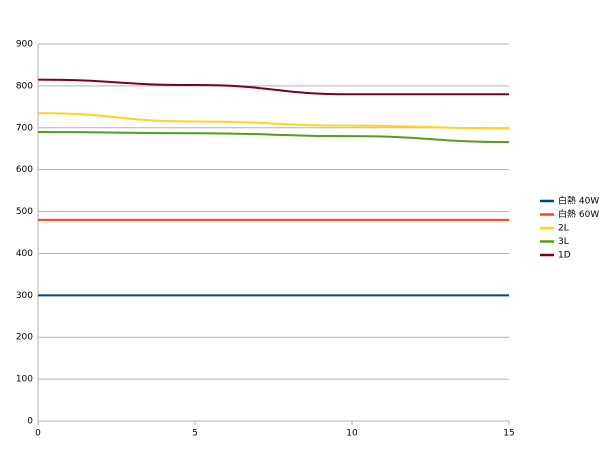 This screenshot has width=599, height=460. What do you see at coordinates (578, 201) in the screenshot?
I see `legend-label: 白熱 40W` at bounding box center [578, 201].